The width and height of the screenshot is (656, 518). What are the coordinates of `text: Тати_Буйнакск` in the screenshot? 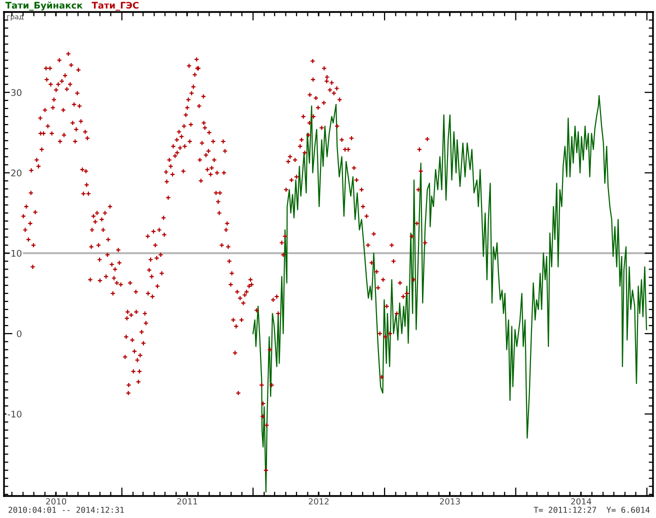 It's located at (44, 6).